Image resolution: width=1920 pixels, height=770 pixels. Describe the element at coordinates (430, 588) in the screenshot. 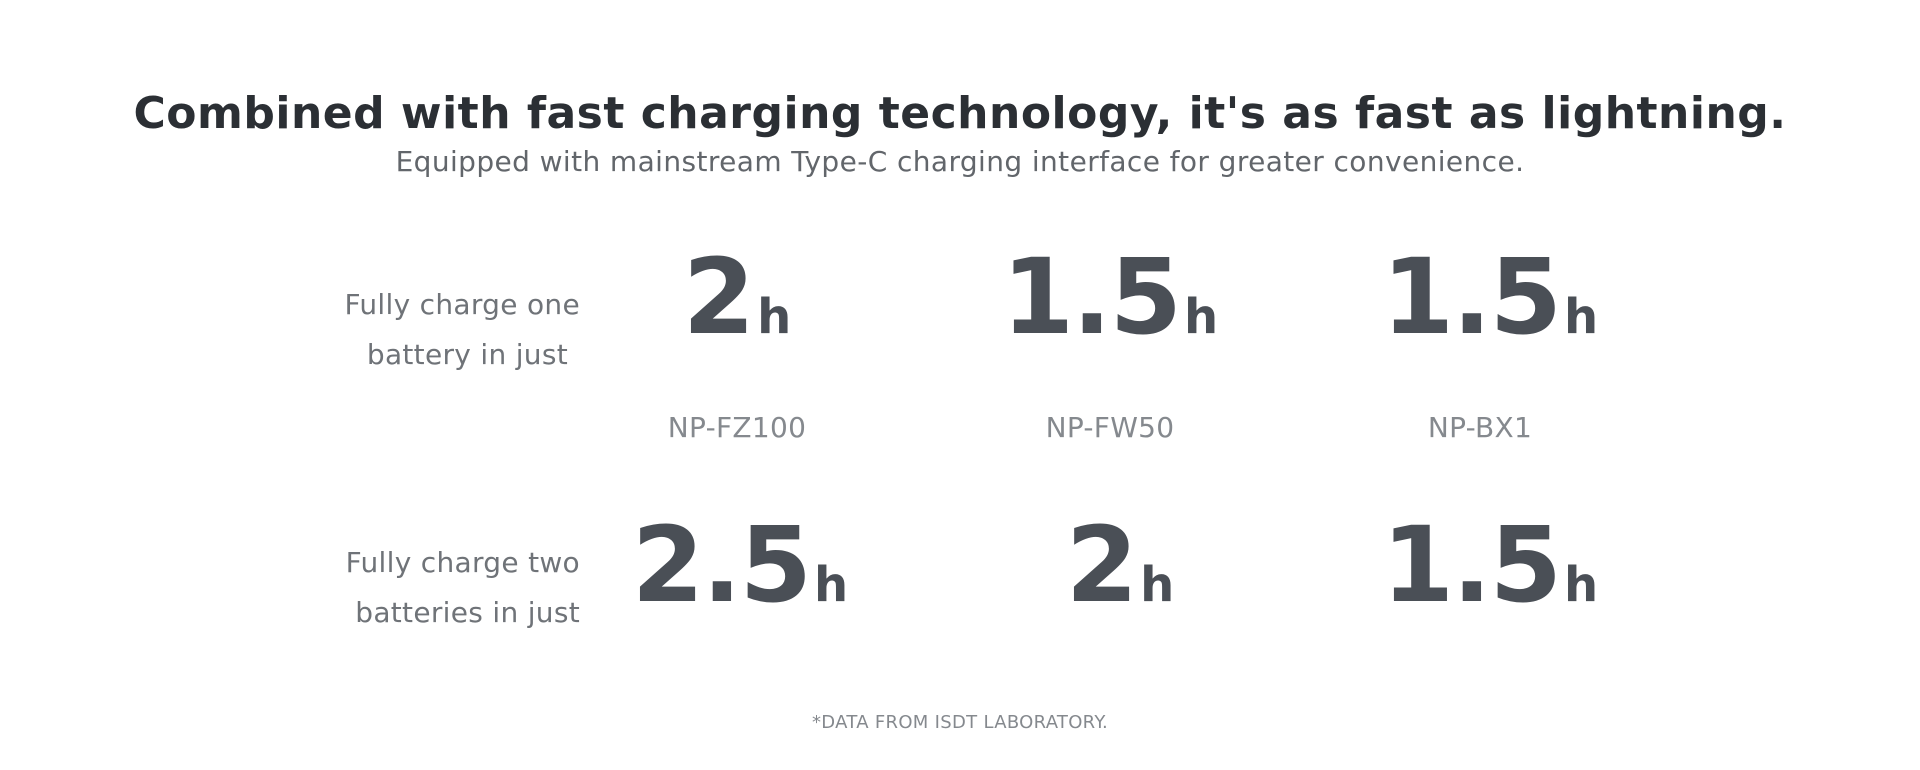

I see `row-label-two-batteries: Fully charge two batteries in just` at that location.